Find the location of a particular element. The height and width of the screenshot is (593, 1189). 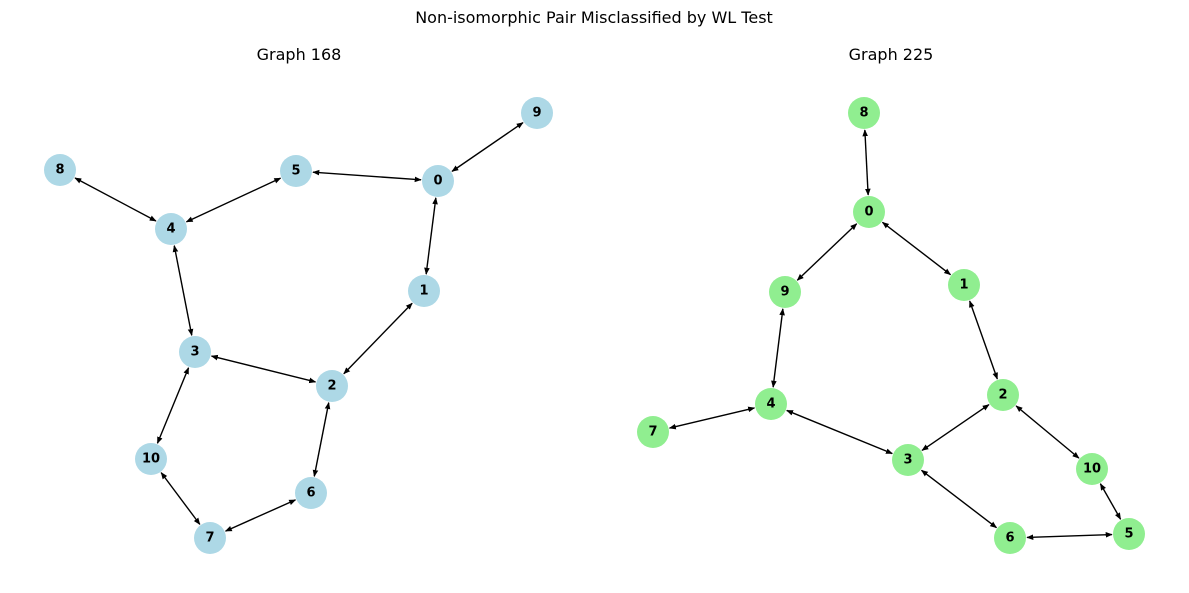

graph-225-title: Graph 225 is located at coordinates (891, 54).